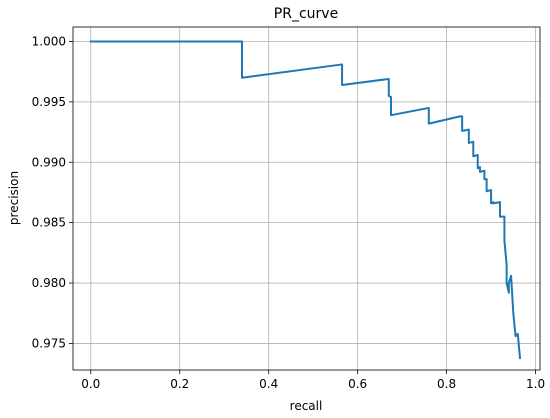 This screenshot has height=418, width=550. I want to click on y-axis-title: precision, so click(14, 198).